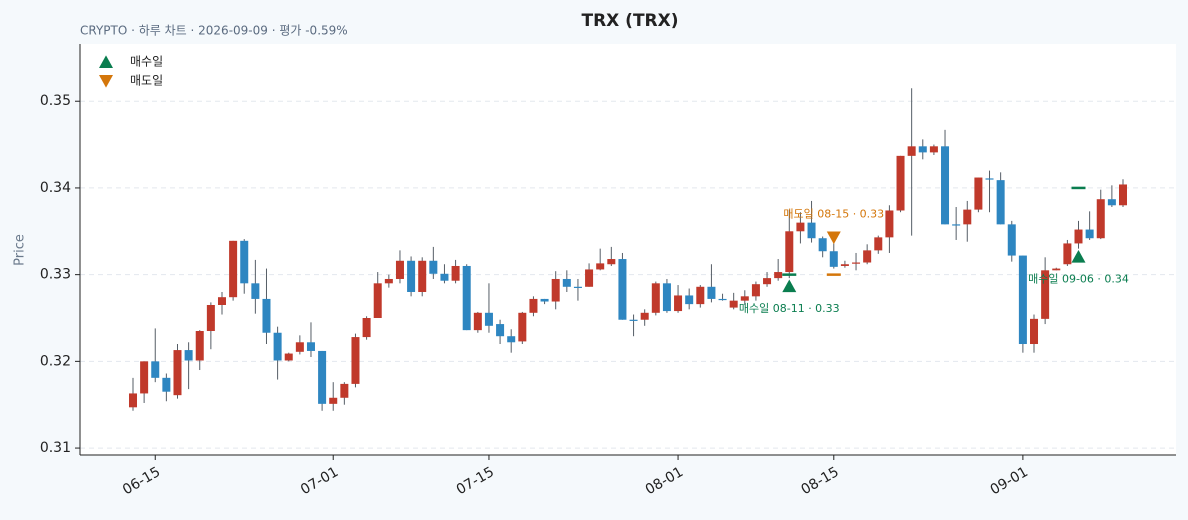 Image resolution: width=1188 pixels, height=520 pixels. Describe the element at coordinates (55, 275) in the screenshot. I see `y-tick-label: 0.33` at that location.